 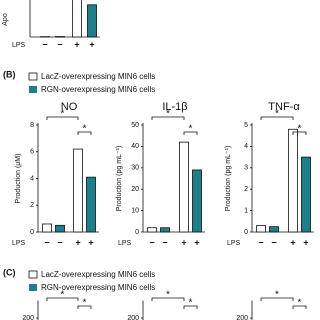 I want to click on y-tick-label: 5, so click(x=246, y=125).